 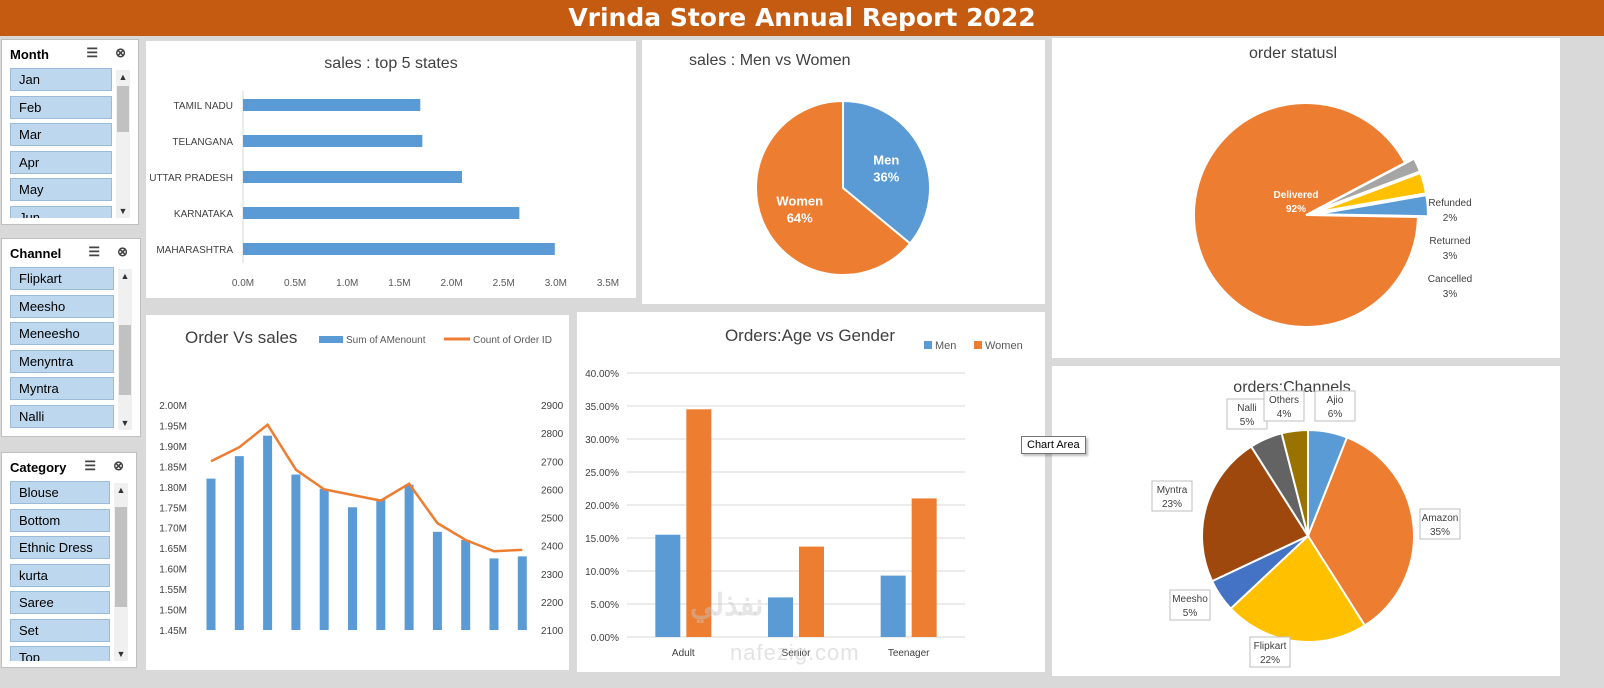 I want to click on slice-value-label: 6%, so click(x=1335, y=414).